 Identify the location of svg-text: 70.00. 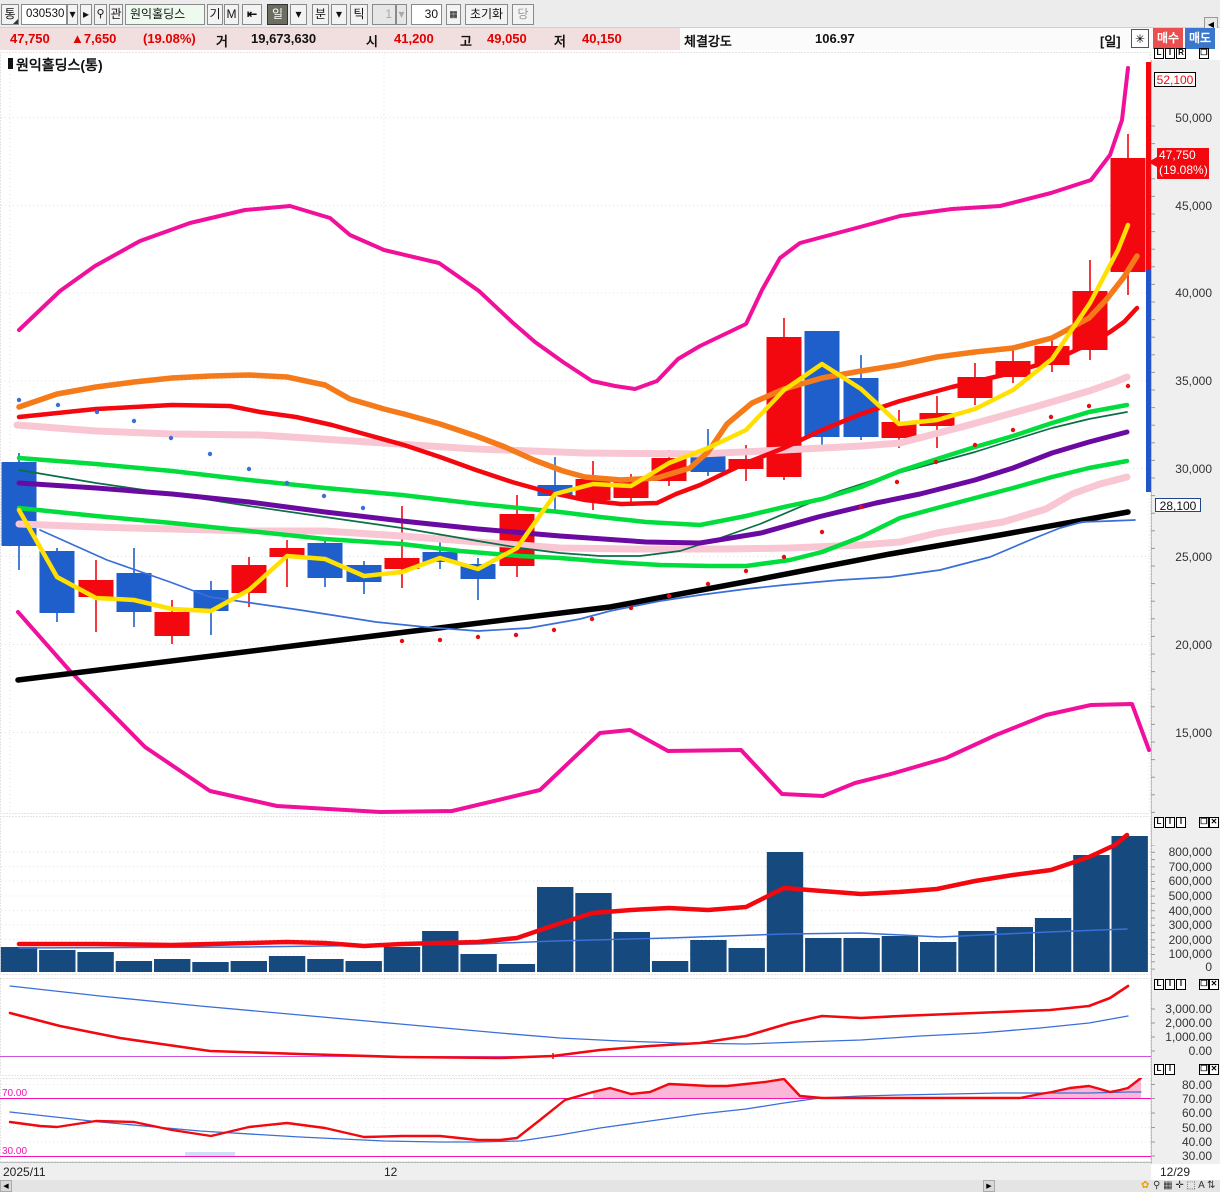
(14, 1093).